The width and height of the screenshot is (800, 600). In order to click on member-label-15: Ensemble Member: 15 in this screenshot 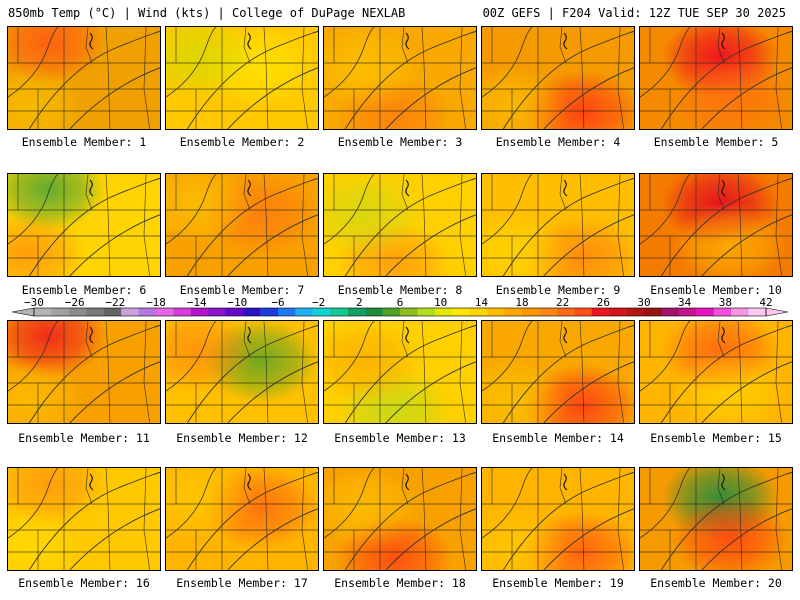, I will do `click(716, 438)`.